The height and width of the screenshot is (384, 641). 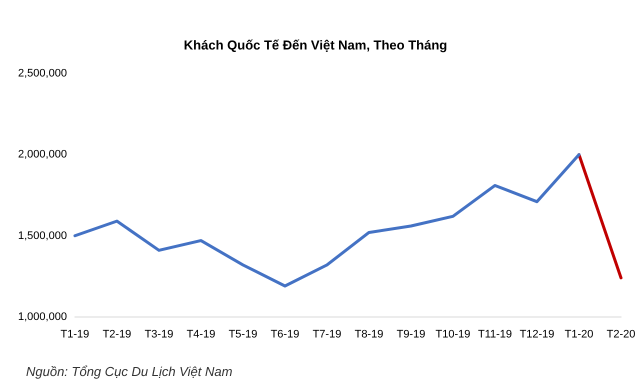 I want to click on text: Nguồn: Tổng Cục Du Lịch Việt Nam, so click(x=129, y=371).